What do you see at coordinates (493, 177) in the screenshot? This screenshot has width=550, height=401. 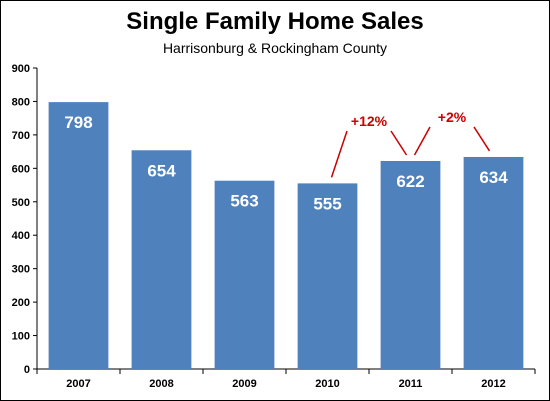 I see `data-label: 634` at bounding box center [493, 177].